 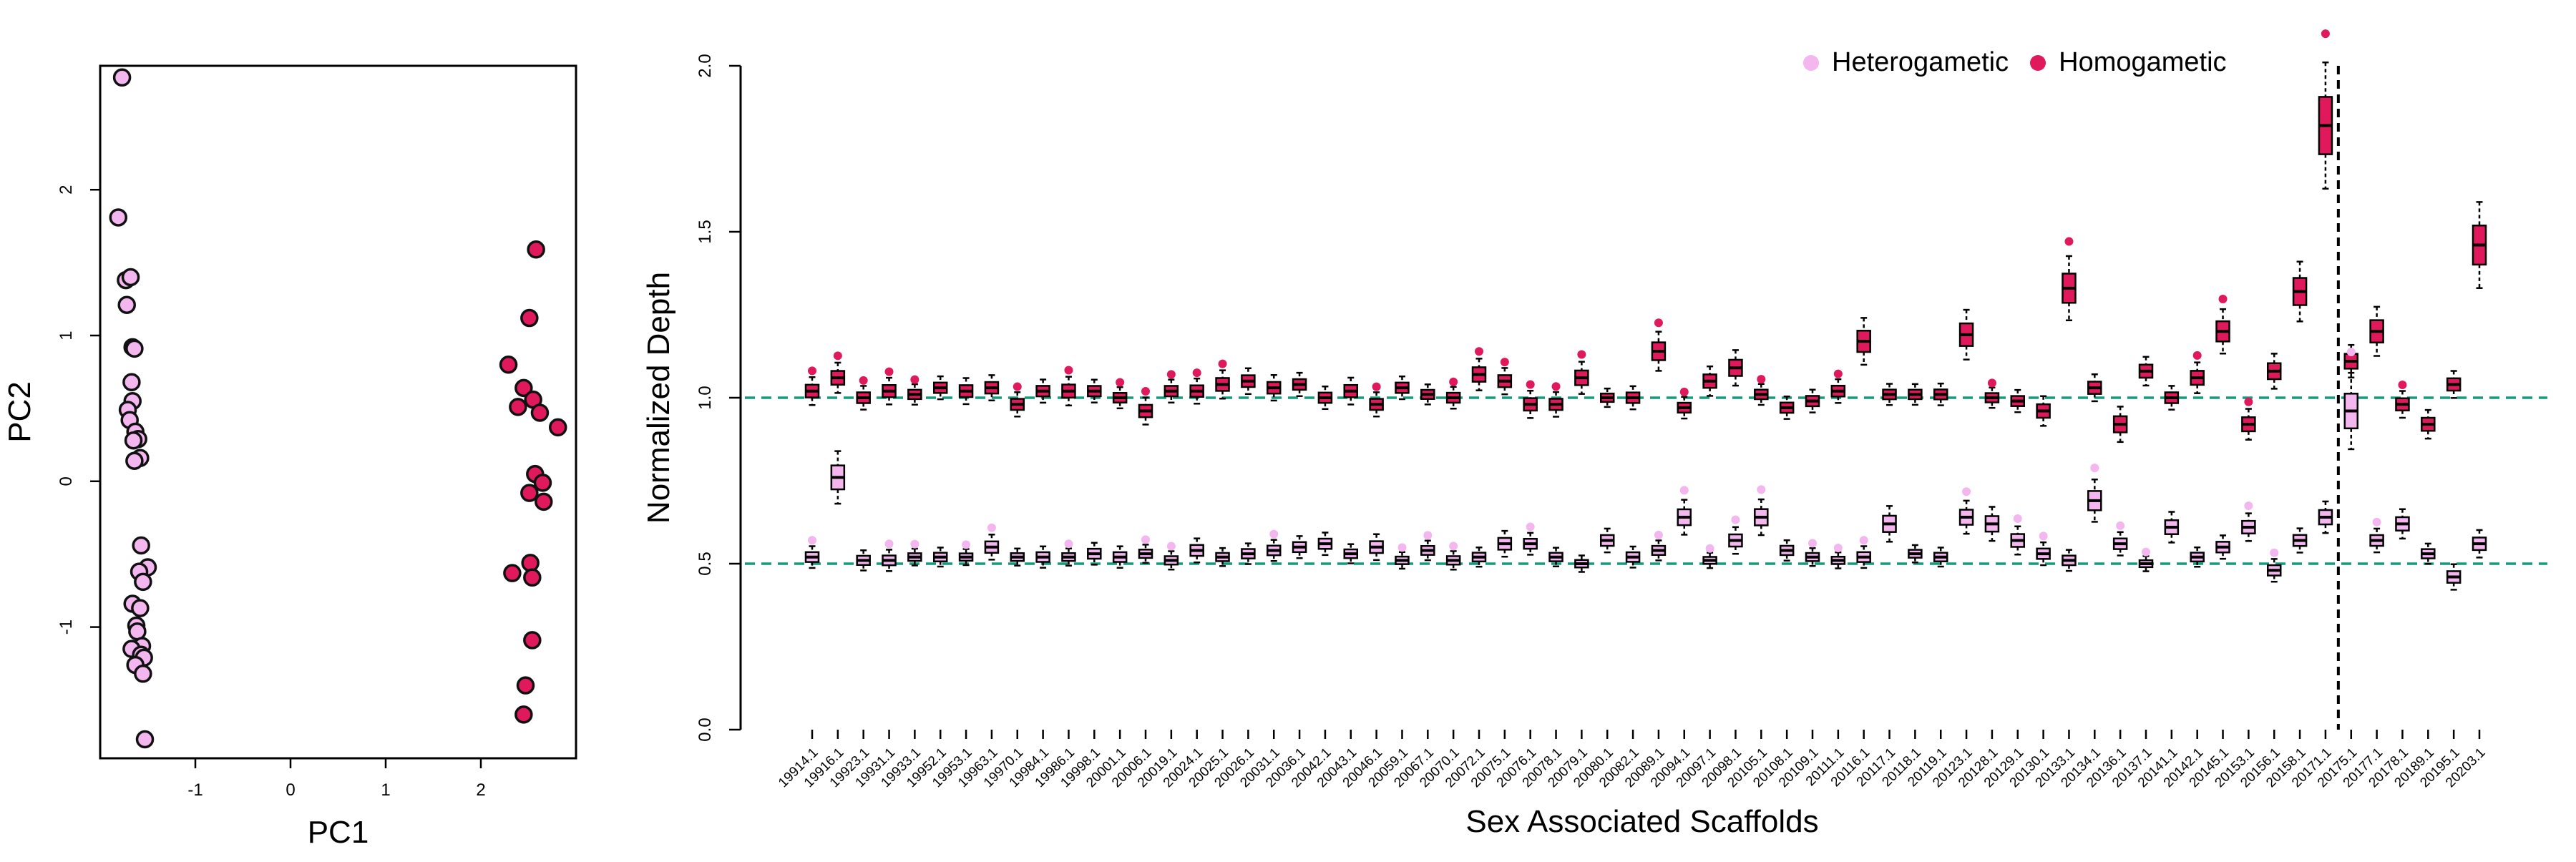 What do you see at coordinates (705, 232) in the screenshot?
I see `depth-y-tick-label: 1.5` at bounding box center [705, 232].